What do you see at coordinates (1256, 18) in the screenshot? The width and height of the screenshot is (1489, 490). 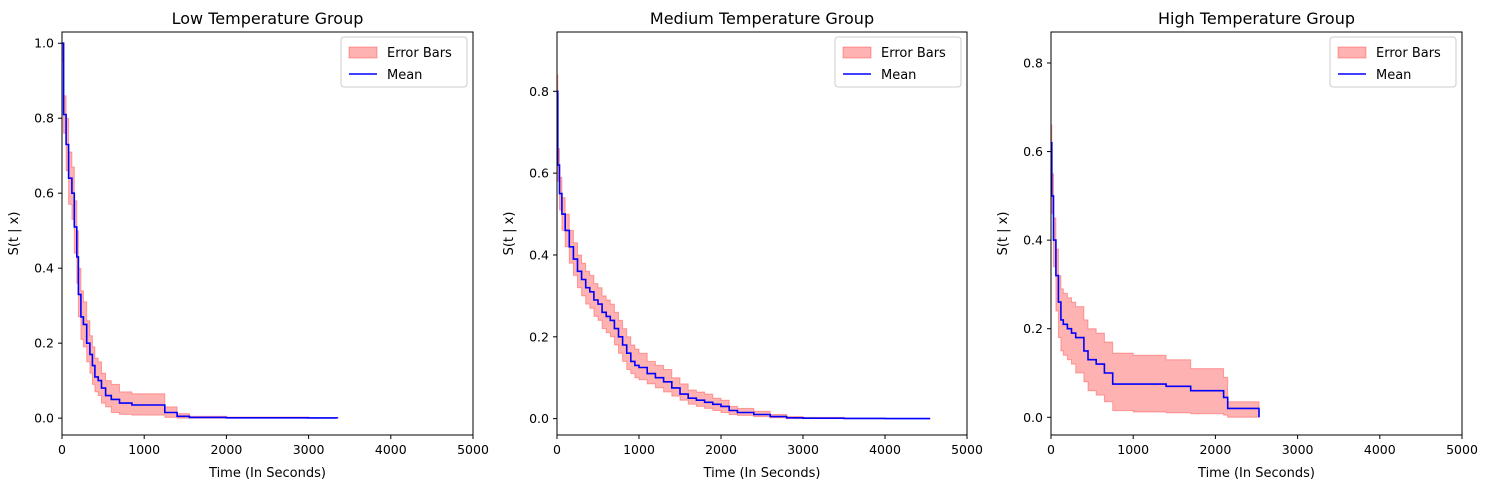 I see `chart-title: High Temperature Group` at bounding box center [1256, 18].